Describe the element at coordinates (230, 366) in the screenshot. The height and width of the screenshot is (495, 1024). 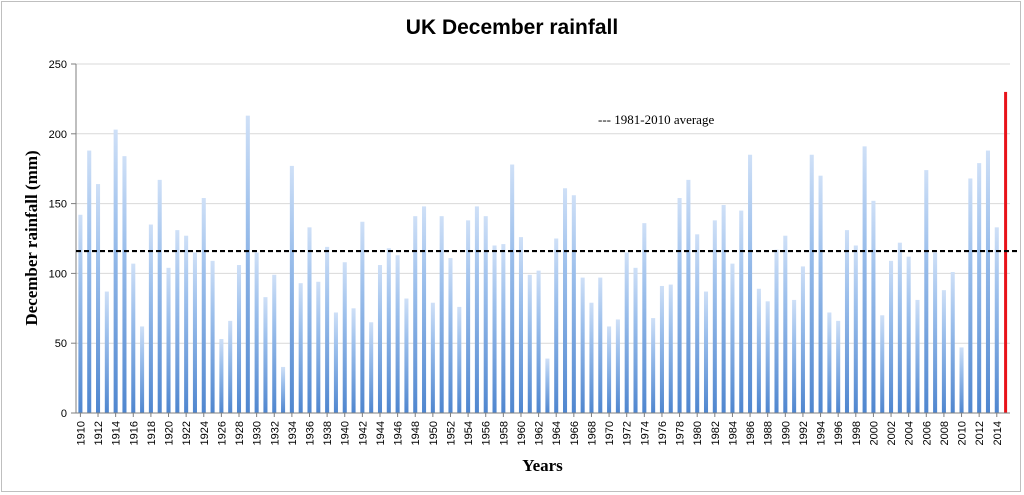
I see `bar-1927` at that location.